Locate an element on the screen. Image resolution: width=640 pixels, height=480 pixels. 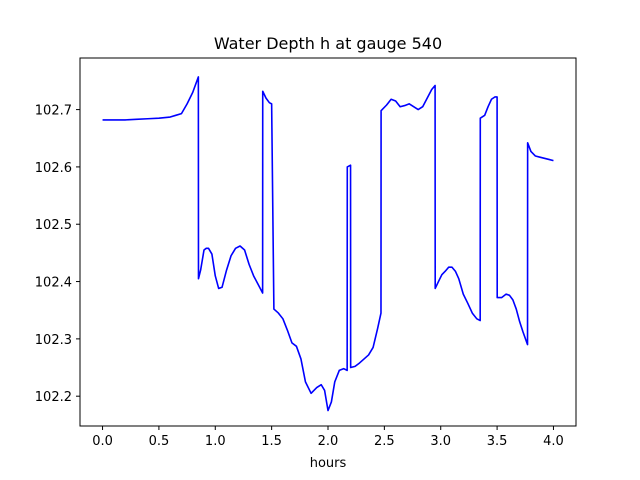
x-tick-label: 1.0 is located at coordinates (215, 441).